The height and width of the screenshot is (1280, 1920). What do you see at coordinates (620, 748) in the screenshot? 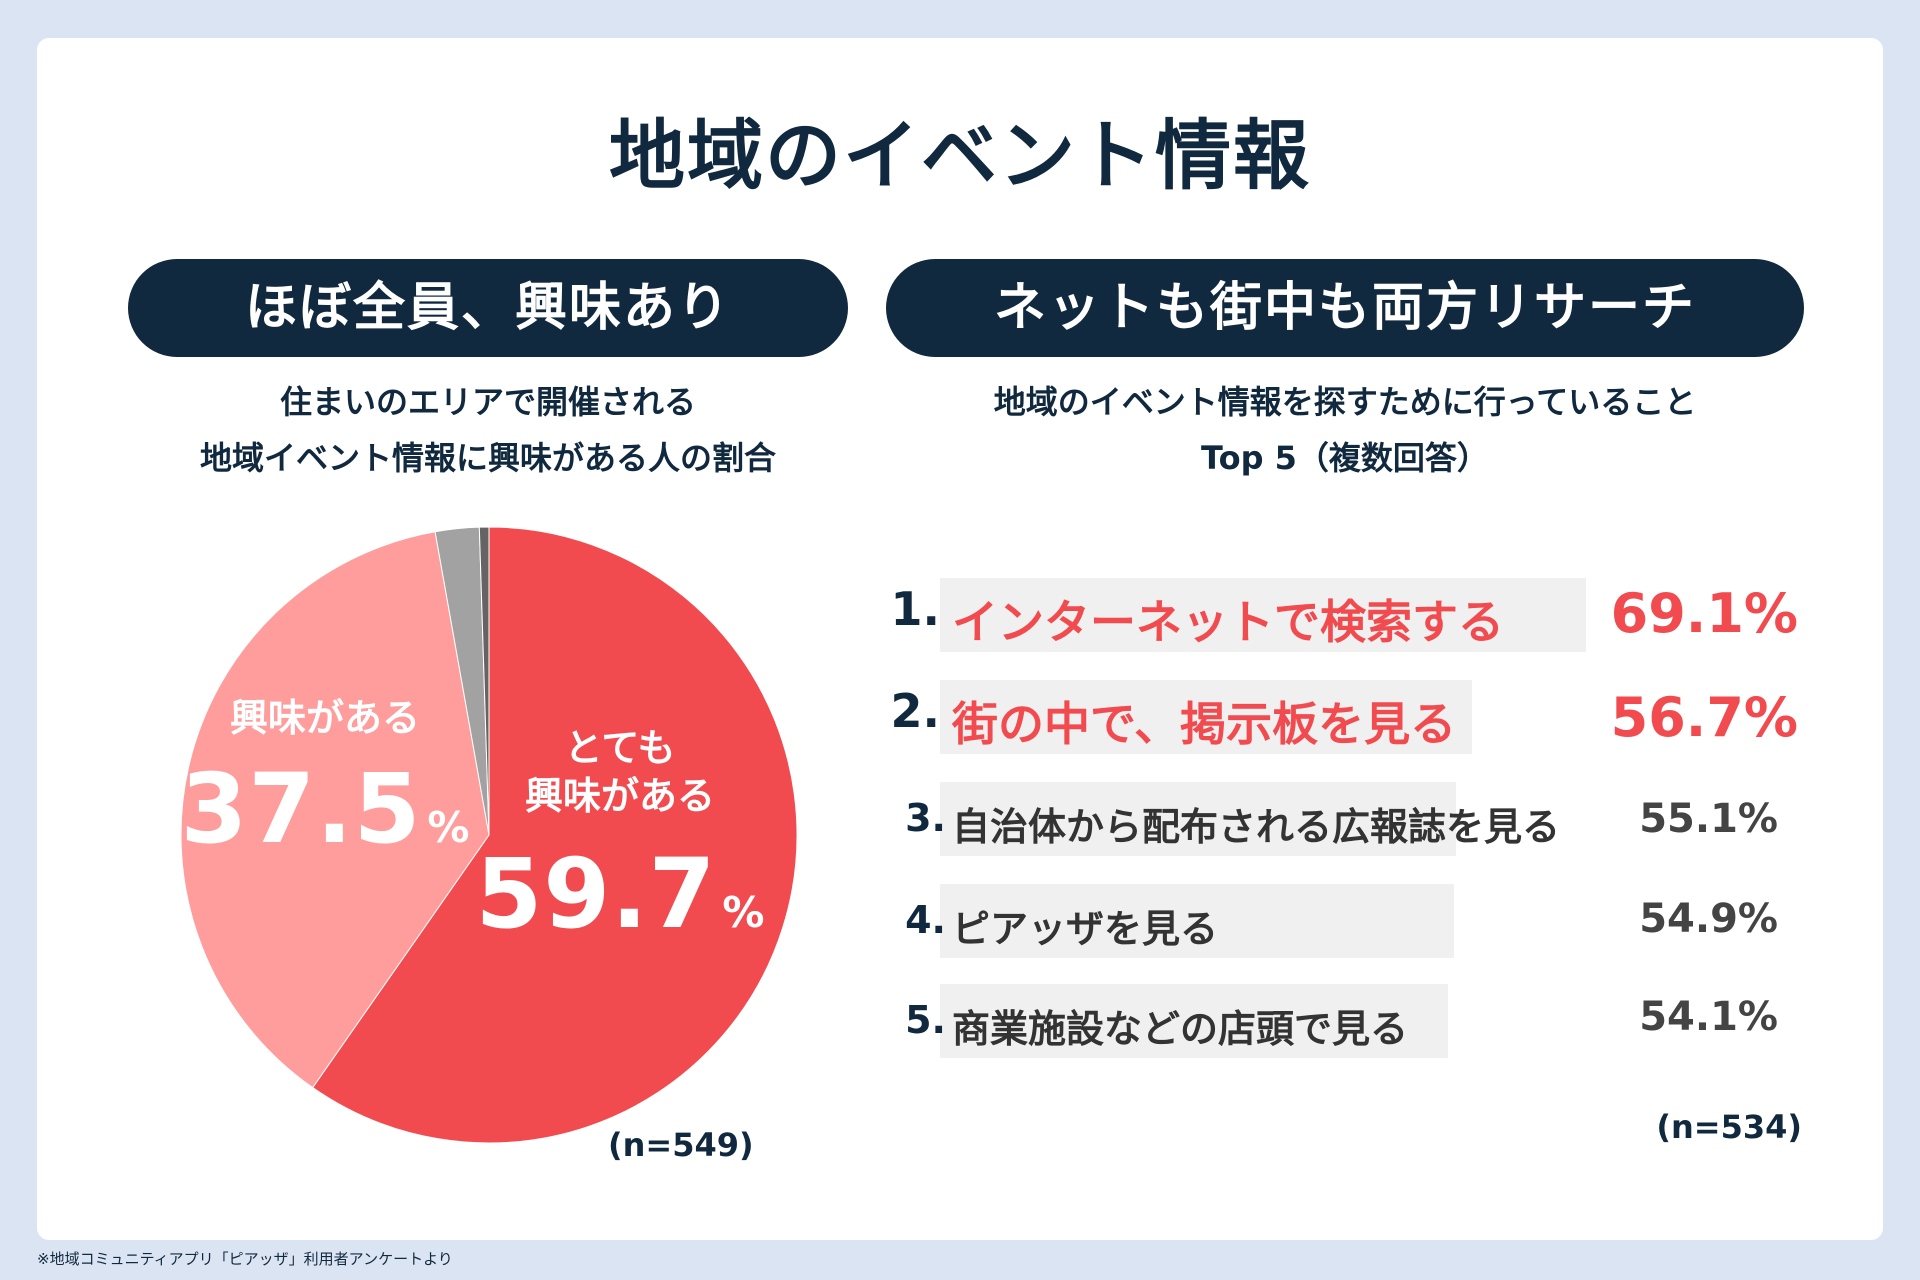
I see `very-interested-text1: とても` at bounding box center [620, 748].